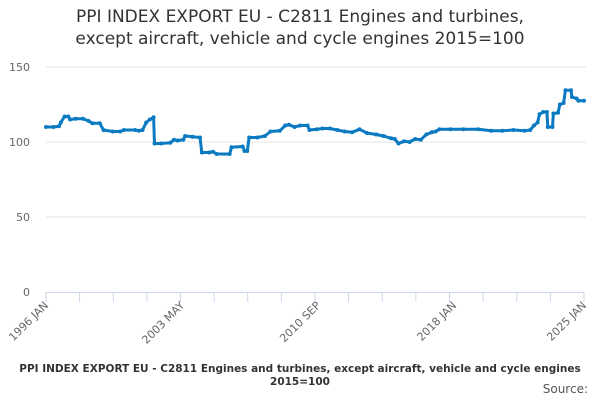  What do you see at coordinates (565, 389) in the screenshot?
I see `source-label: Source:` at bounding box center [565, 389].